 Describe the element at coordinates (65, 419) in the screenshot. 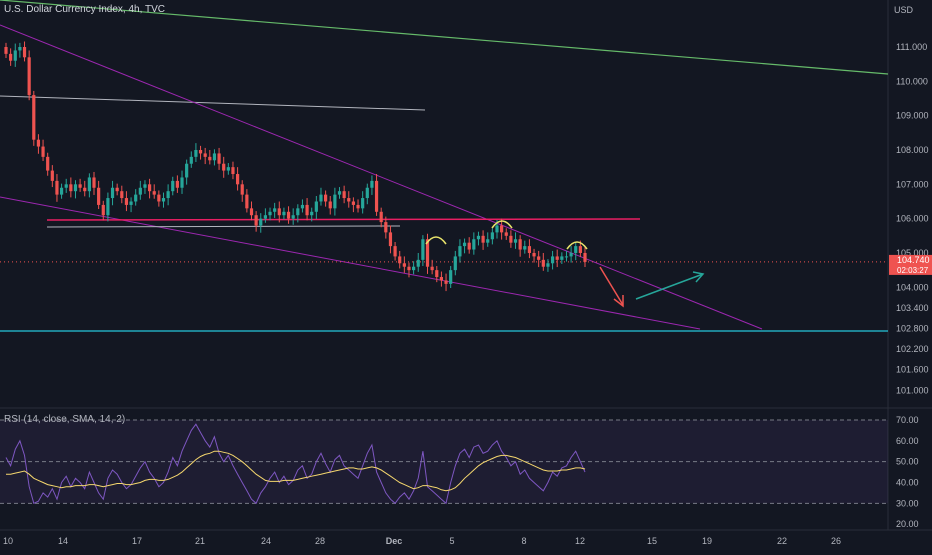

I see `rsi-indicator-title: RSI (14, close, SMA, 14, 2)` at that location.